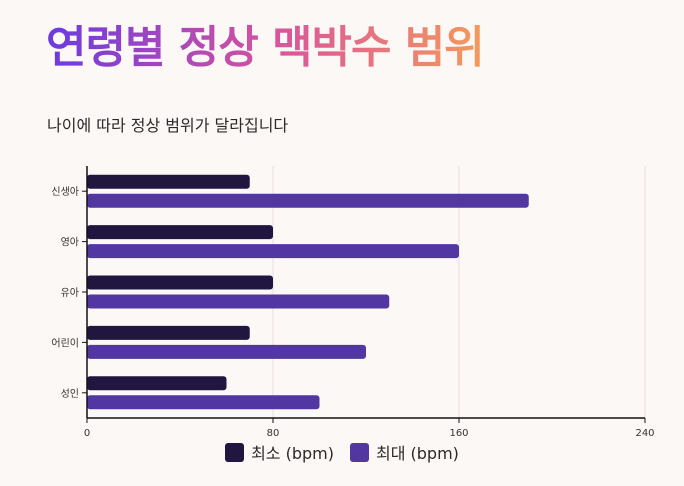  Describe the element at coordinates (70, 293) in the screenshot. I see `y-tick-label-2: 유아` at that location.